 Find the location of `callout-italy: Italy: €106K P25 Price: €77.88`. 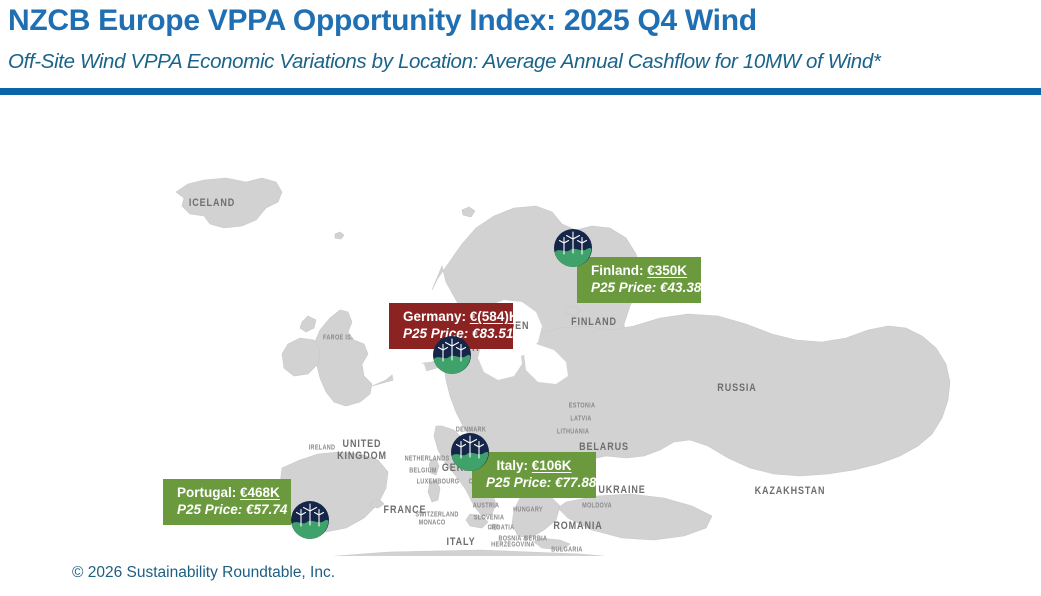

callout-italy: Italy: €106K P25 Price: €77.88 is located at coordinates (534, 475).